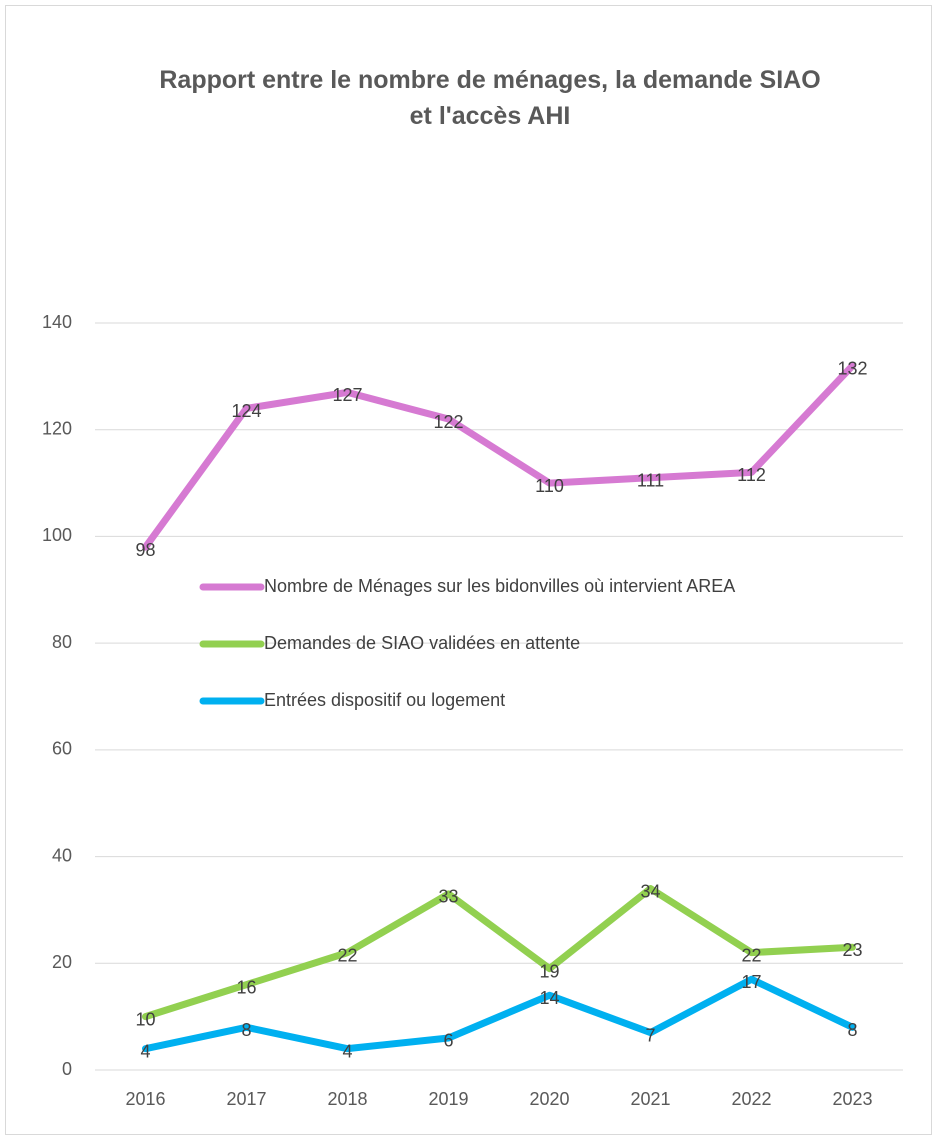  Describe the element at coordinates (422, 643) in the screenshot. I see `legend-label: Demandes de SIAO validées en attente` at that location.